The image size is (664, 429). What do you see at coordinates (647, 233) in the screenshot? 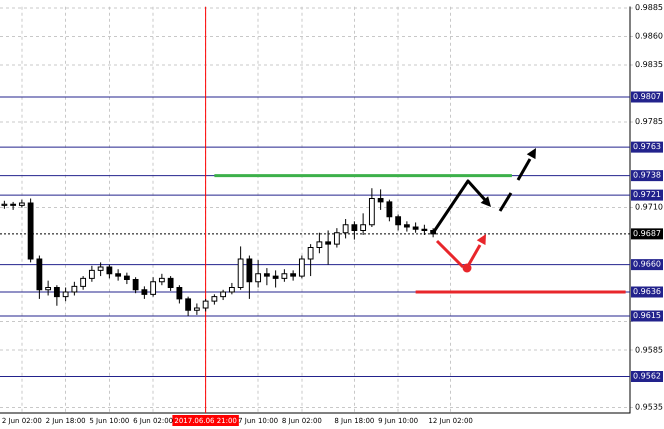
I see `ref-line-label: 0.9687` at bounding box center [647, 233].